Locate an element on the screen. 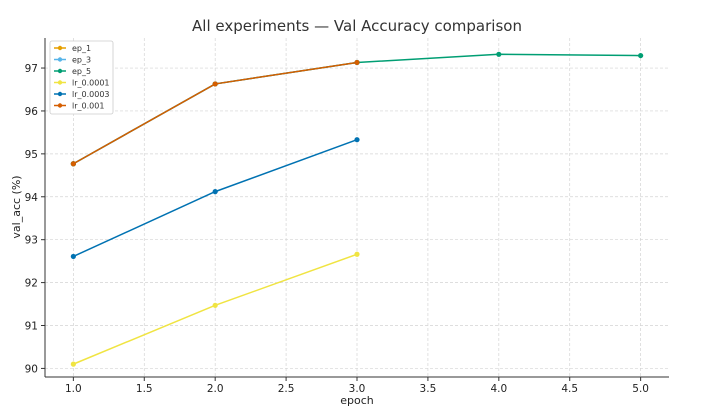 Image resolution: width=710 pixels, height=412 pixels. legend: ep_1 ep_3 ep_5 lr_0.0001 lr_0.0003 lr_0.001 is located at coordinates (81, 77).